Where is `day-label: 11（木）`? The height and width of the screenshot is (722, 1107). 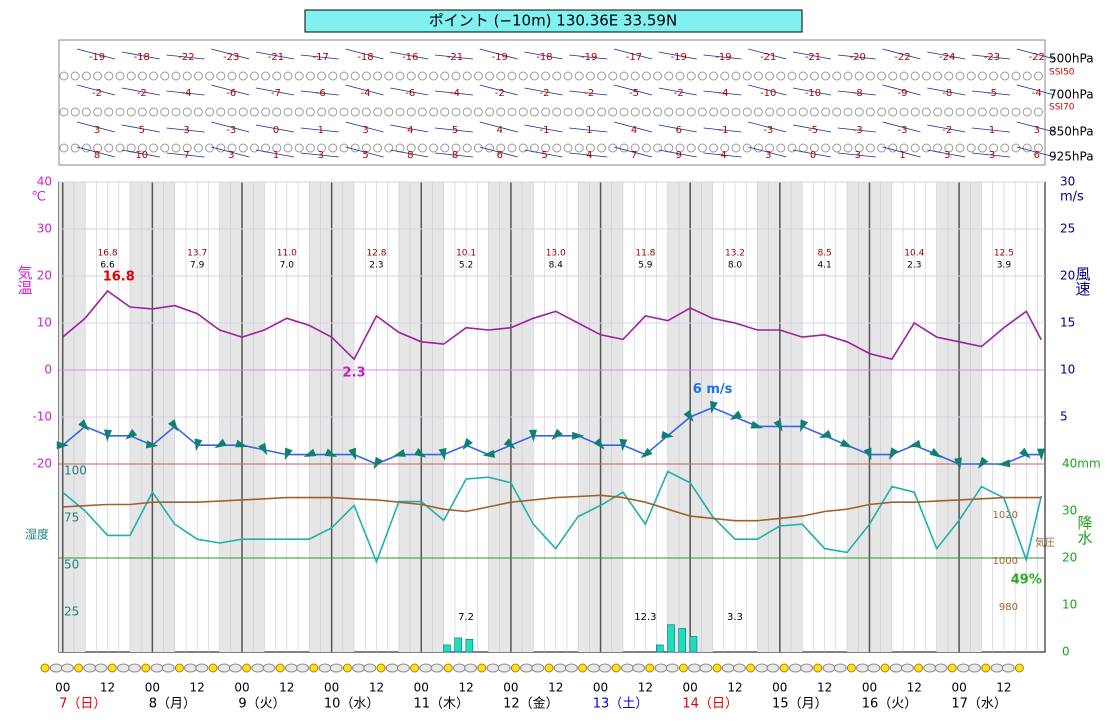 day-label: 11（木） is located at coordinates (442, 704).